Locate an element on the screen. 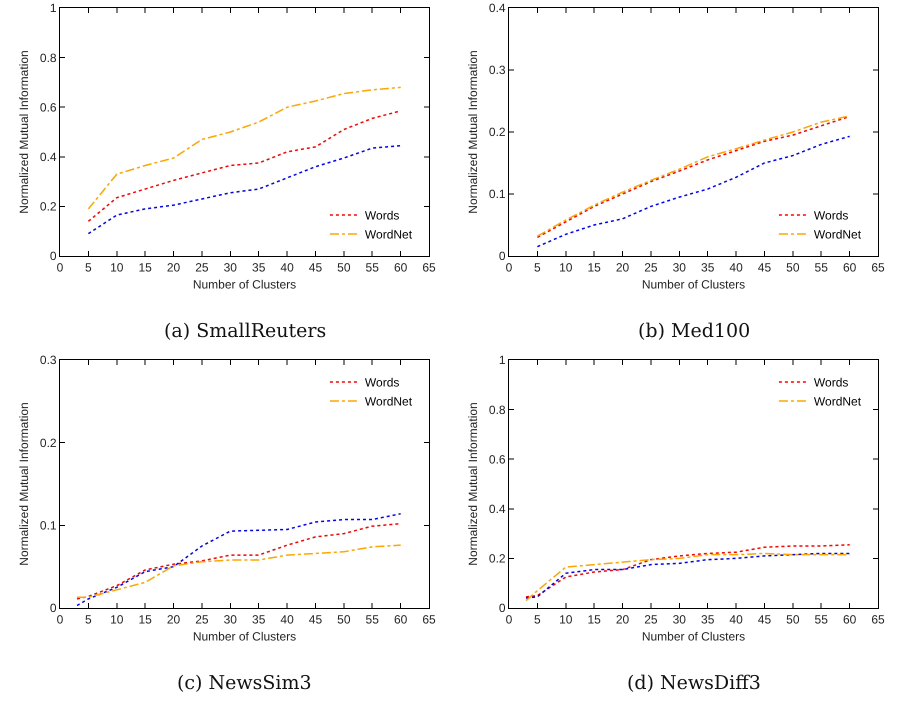 The image size is (898, 705). text: (b) Med100 is located at coordinates (694, 331).